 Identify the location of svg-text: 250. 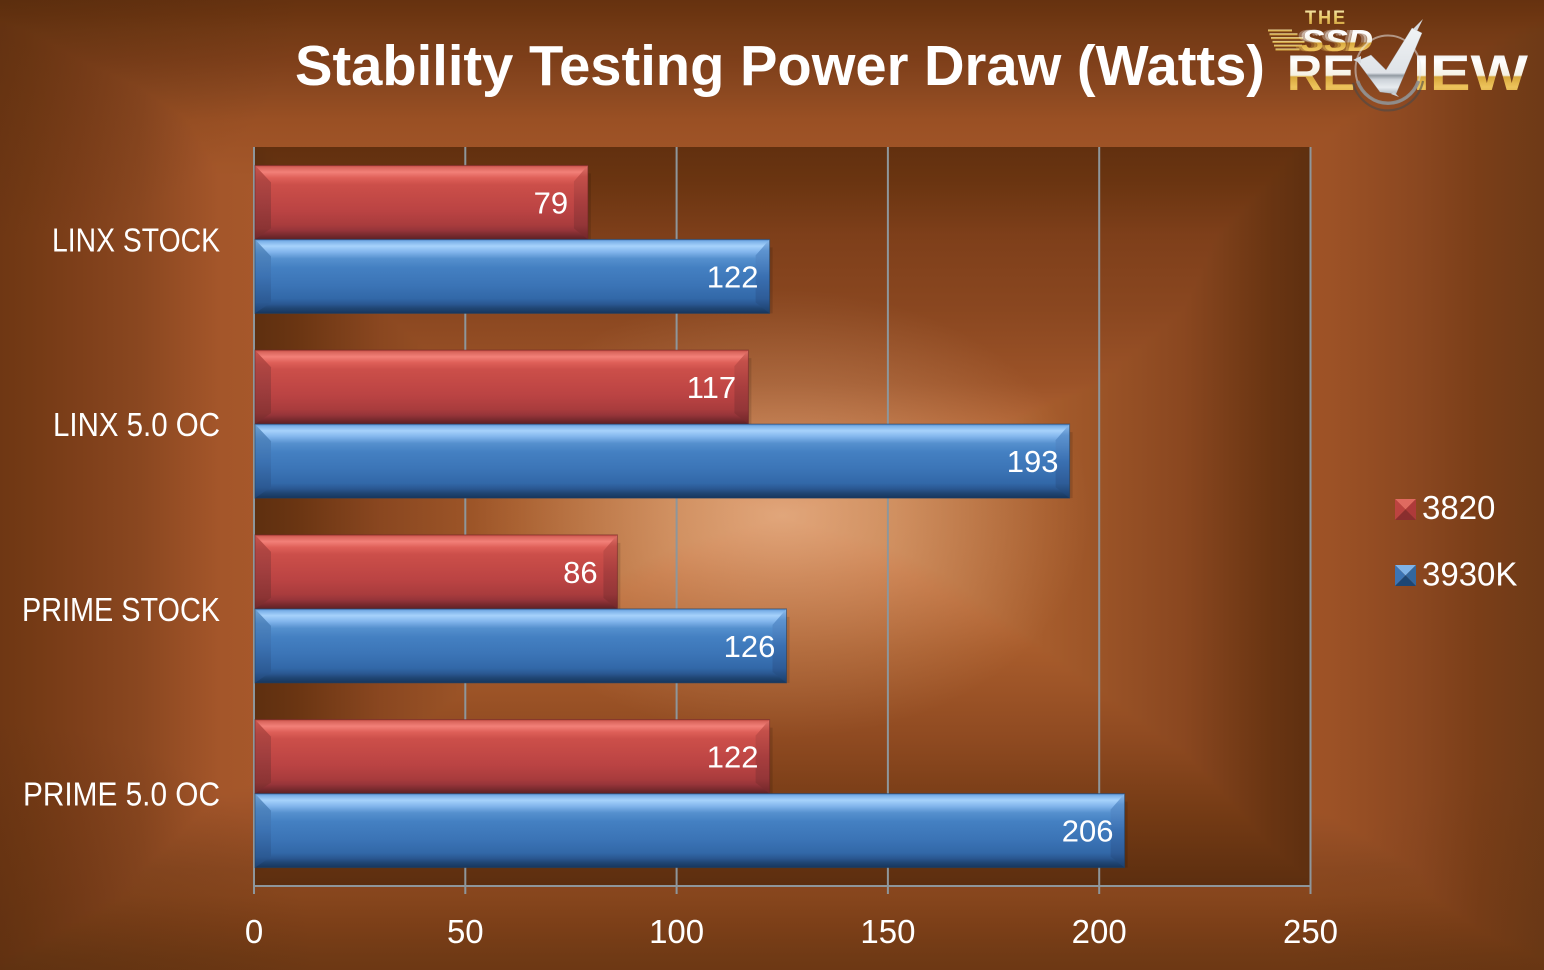
(1310, 931).